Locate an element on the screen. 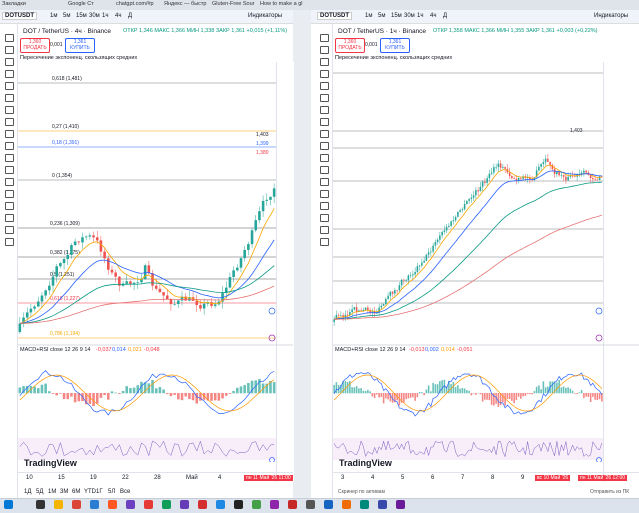  range-button: 1Г is located at coordinates (99, 492).